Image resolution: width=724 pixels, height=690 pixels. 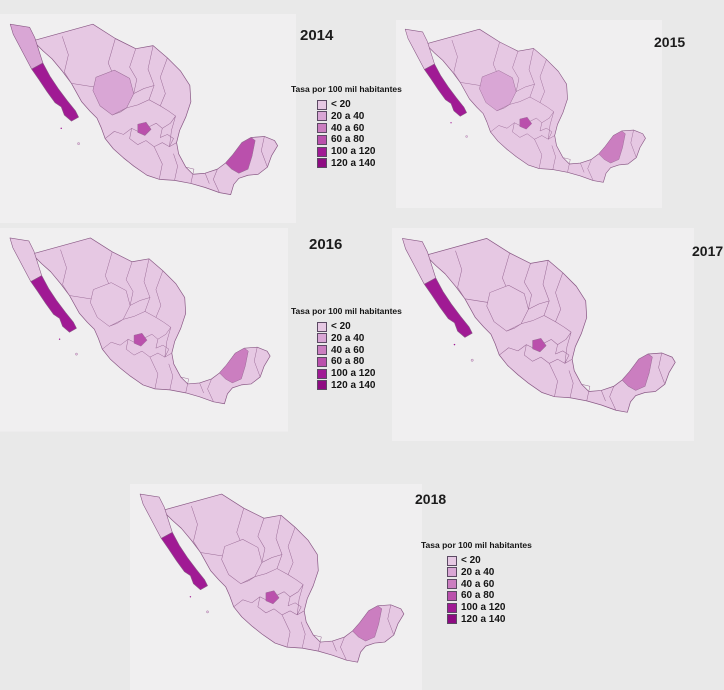 I want to click on year-label-2017: 2017, so click(x=708, y=251).